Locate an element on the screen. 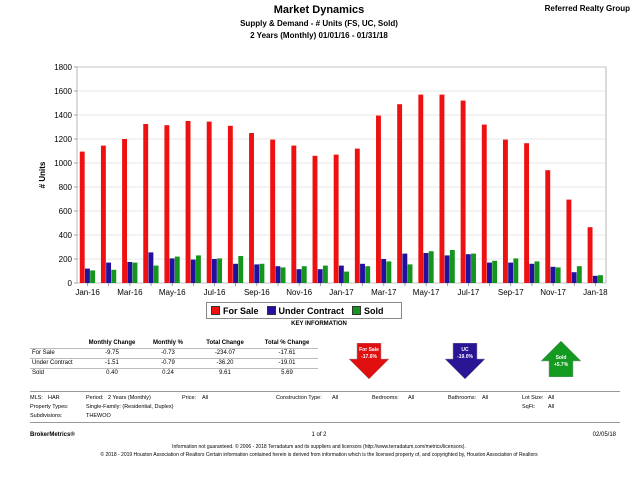 The image size is (638, 494). y-tick-label: 1800 is located at coordinates (63, 67).